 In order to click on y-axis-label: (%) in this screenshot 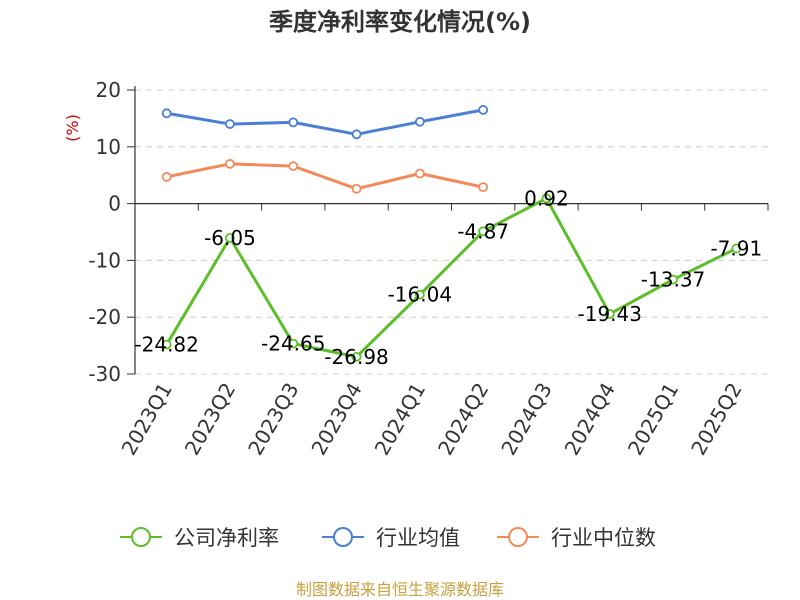, I will do `click(72, 128)`.